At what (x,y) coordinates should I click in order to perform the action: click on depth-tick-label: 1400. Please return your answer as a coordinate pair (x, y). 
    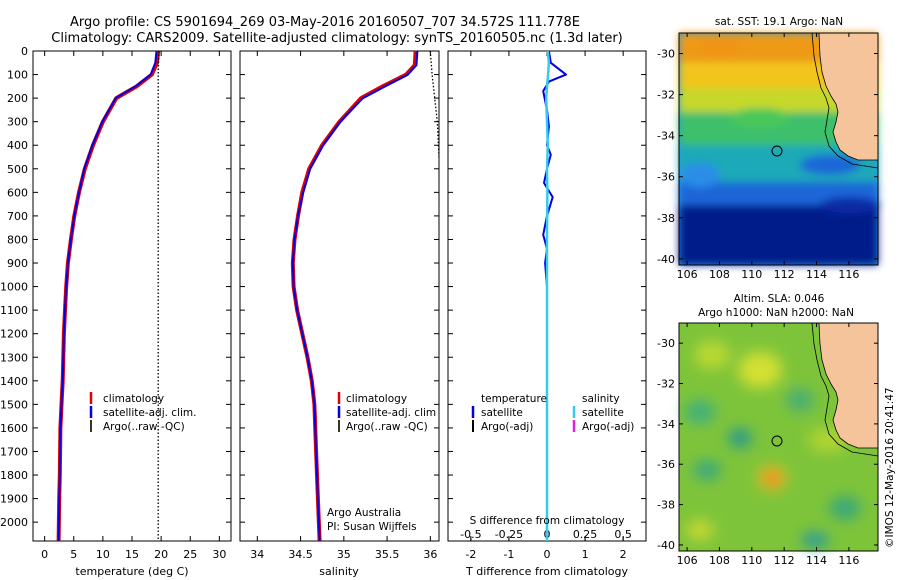
    Looking at the image, I should click on (14, 381).